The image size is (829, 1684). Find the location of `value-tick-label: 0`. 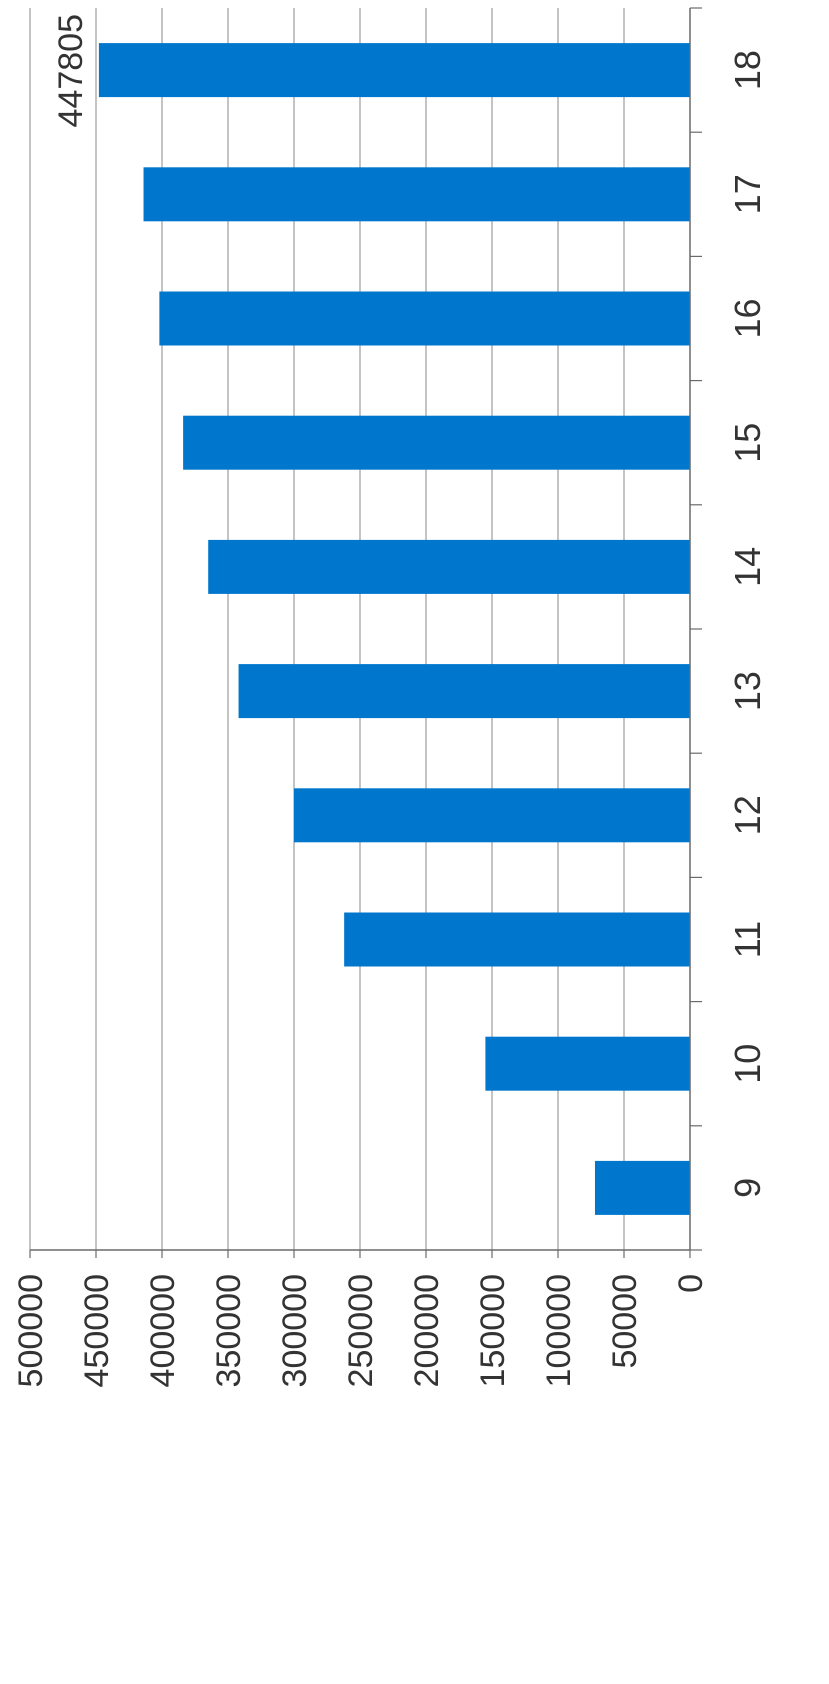

value-tick-label: 0 is located at coordinates (691, 1283).